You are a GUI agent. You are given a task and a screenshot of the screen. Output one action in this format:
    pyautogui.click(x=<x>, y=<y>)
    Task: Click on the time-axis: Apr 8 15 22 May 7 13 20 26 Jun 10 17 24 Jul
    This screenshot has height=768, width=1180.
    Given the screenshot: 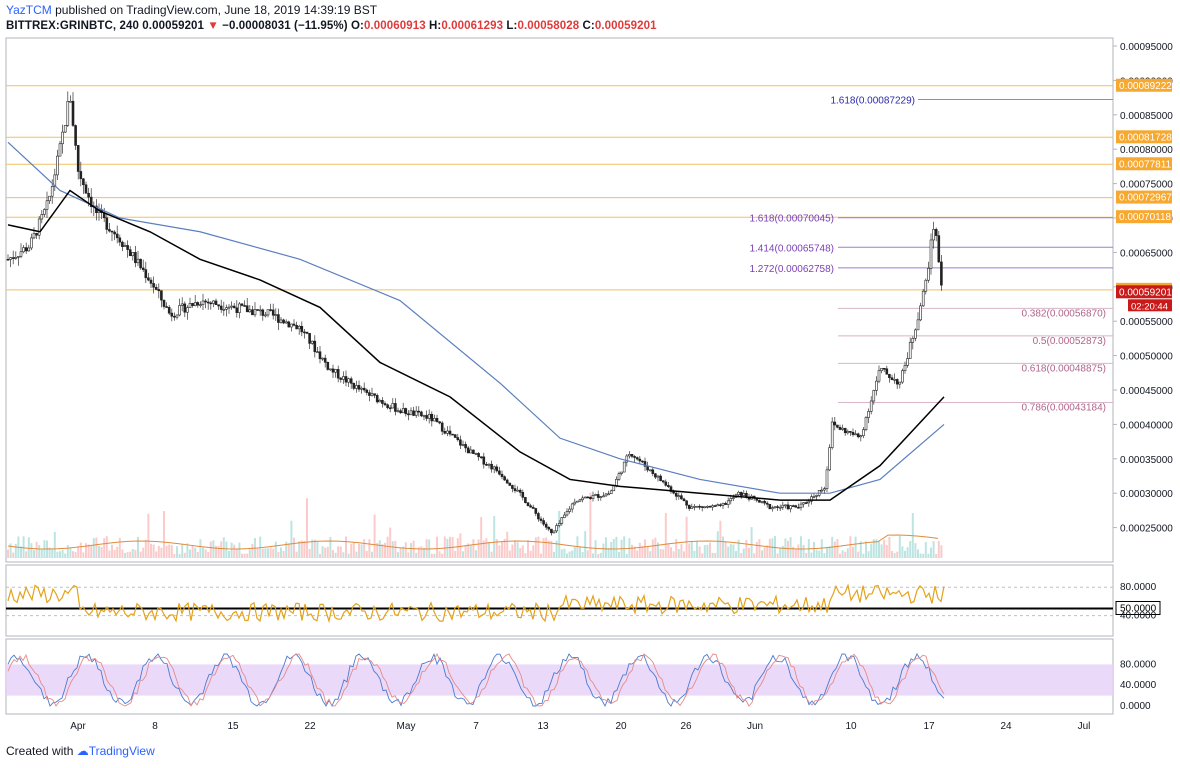 What is the action you would take?
    pyautogui.click(x=580, y=726)
    